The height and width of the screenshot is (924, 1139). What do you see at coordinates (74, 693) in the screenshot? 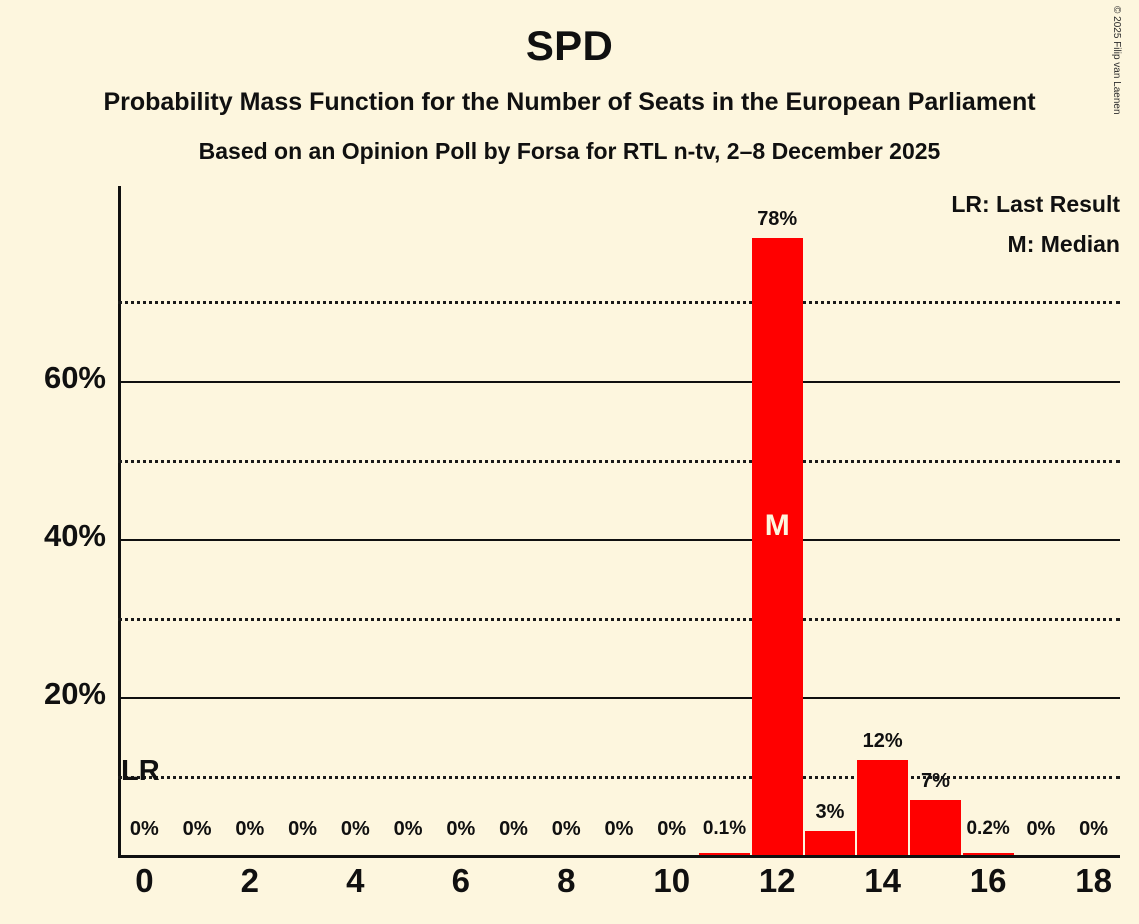
I see `y-axis-tick-label: 20%` at bounding box center [74, 693].